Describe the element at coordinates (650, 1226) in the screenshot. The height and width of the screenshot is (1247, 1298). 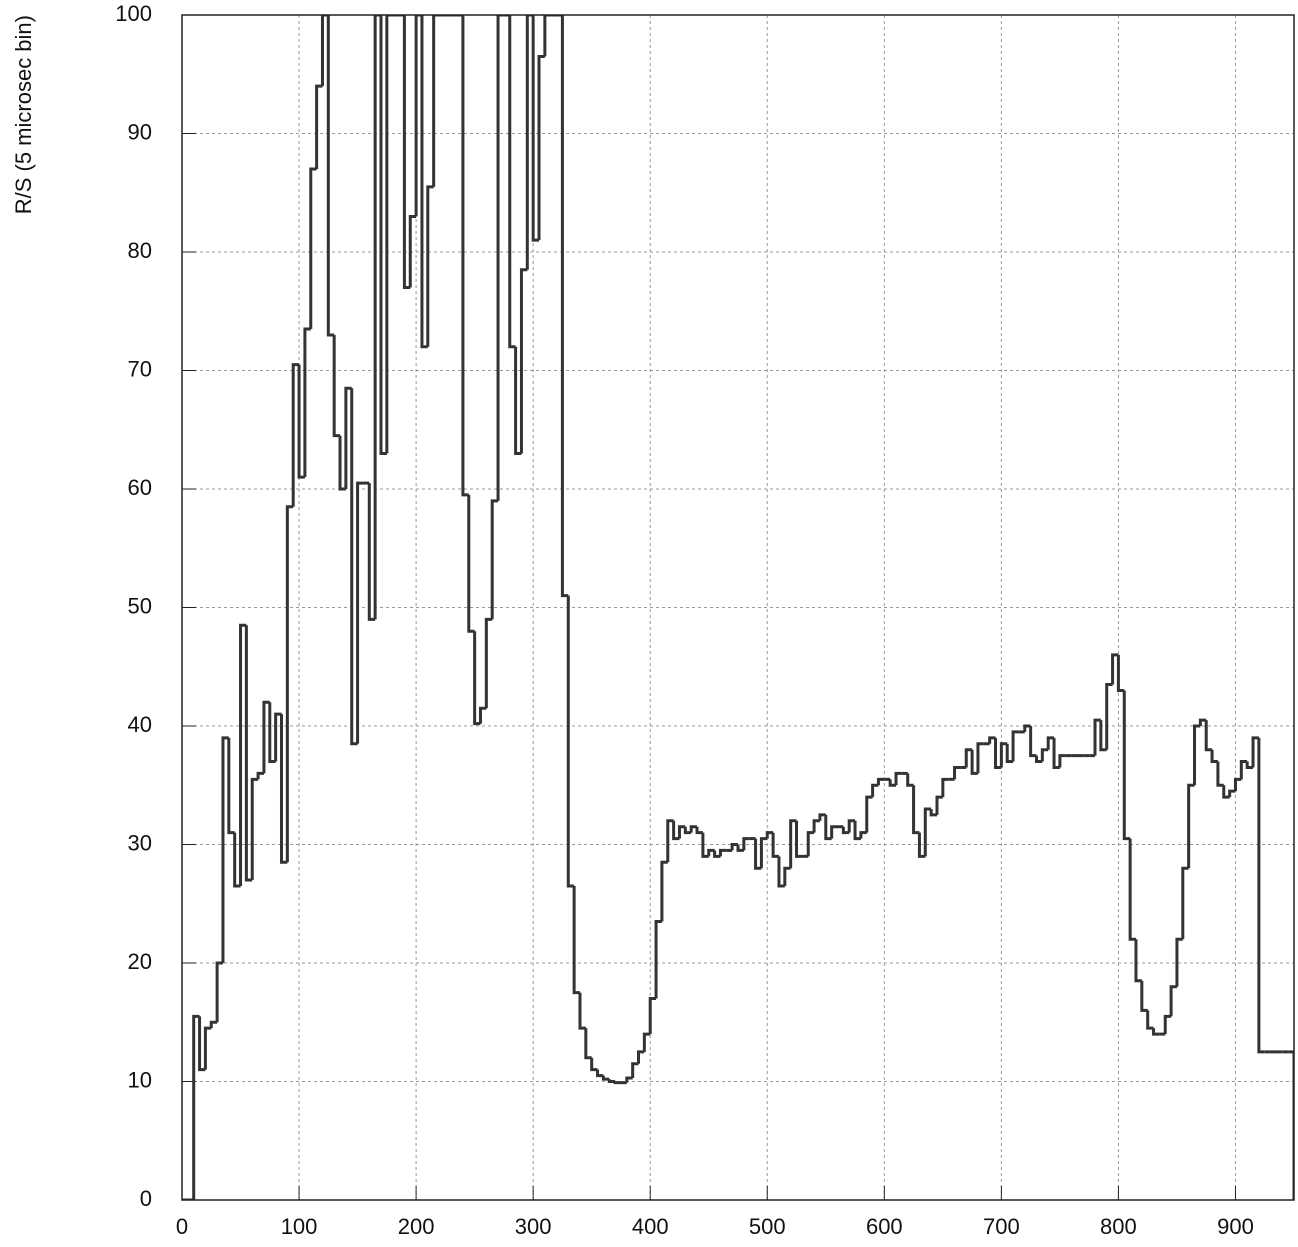
I see `x-tick-label: 400` at that location.